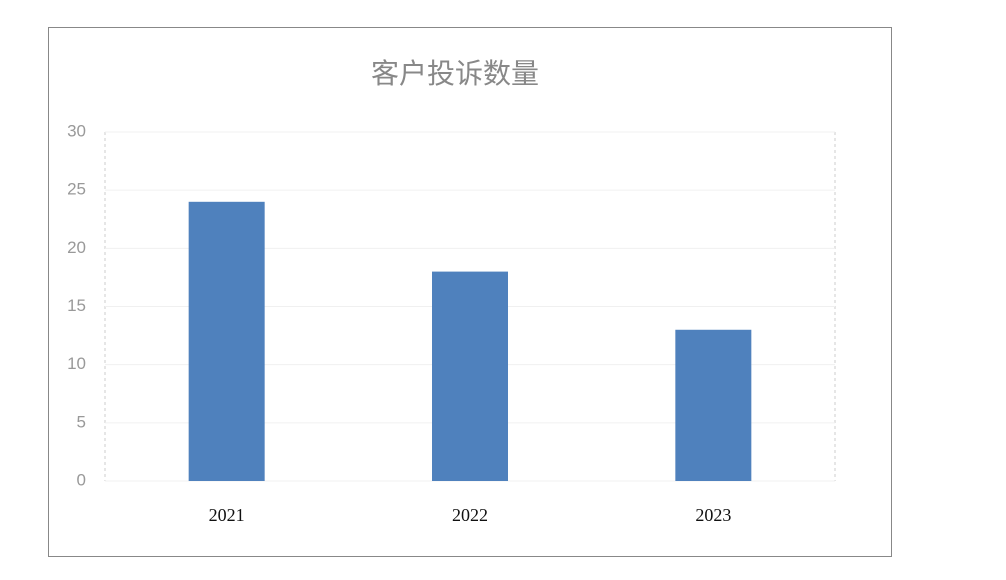 The width and height of the screenshot is (1006, 580). Describe the element at coordinates (81, 421) in the screenshot. I see `y-tick-label: 5` at that location.